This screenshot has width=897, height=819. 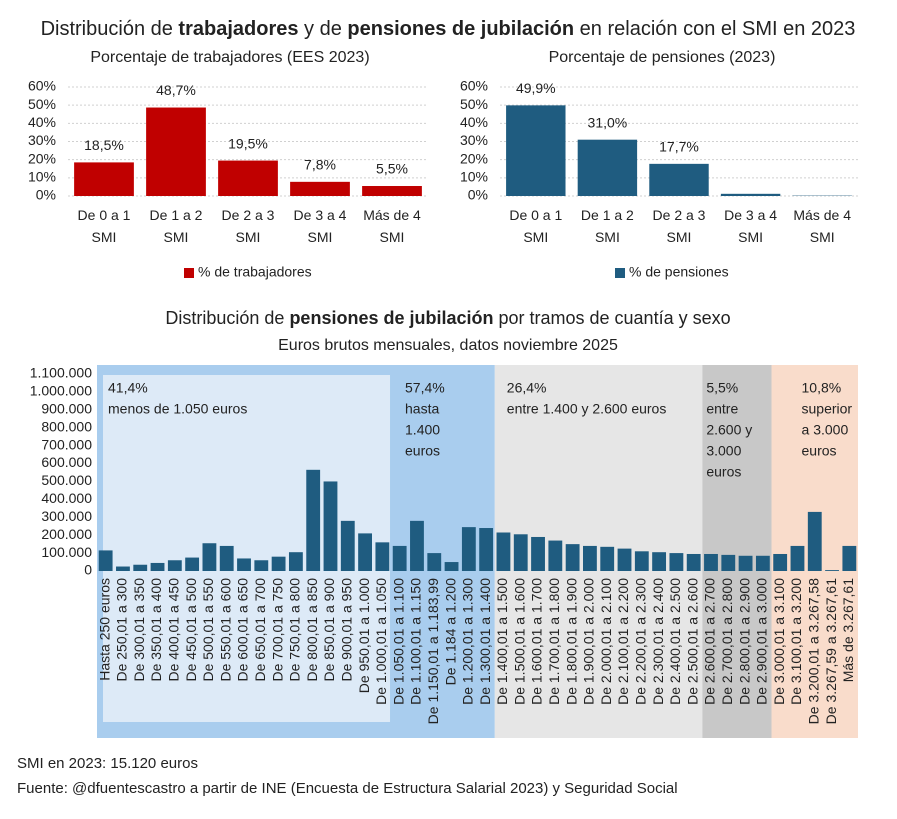 What do you see at coordinates (611, 318) in the screenshot?
I see `title-part: por tramos de cuantía y sexo` at bounding box center [611, 318].